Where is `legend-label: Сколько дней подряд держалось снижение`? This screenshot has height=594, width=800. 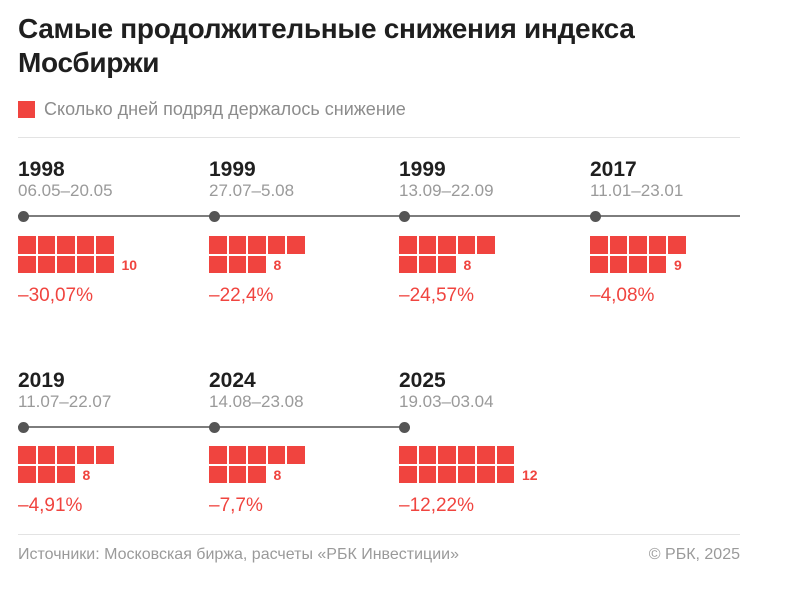
legend-label: Сколько дней подряд держалось снижение is located at coordinates (225, 108).